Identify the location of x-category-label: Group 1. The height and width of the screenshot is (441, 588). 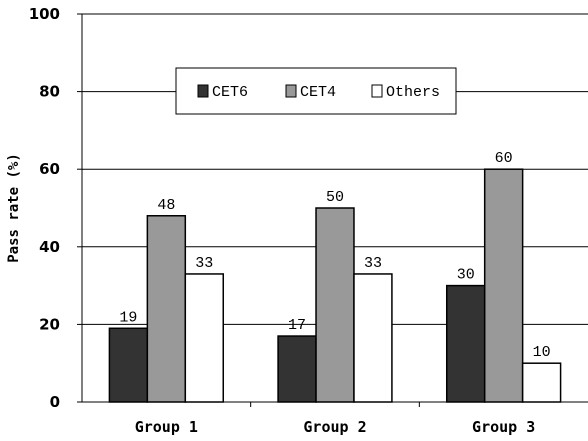
(166, 427).